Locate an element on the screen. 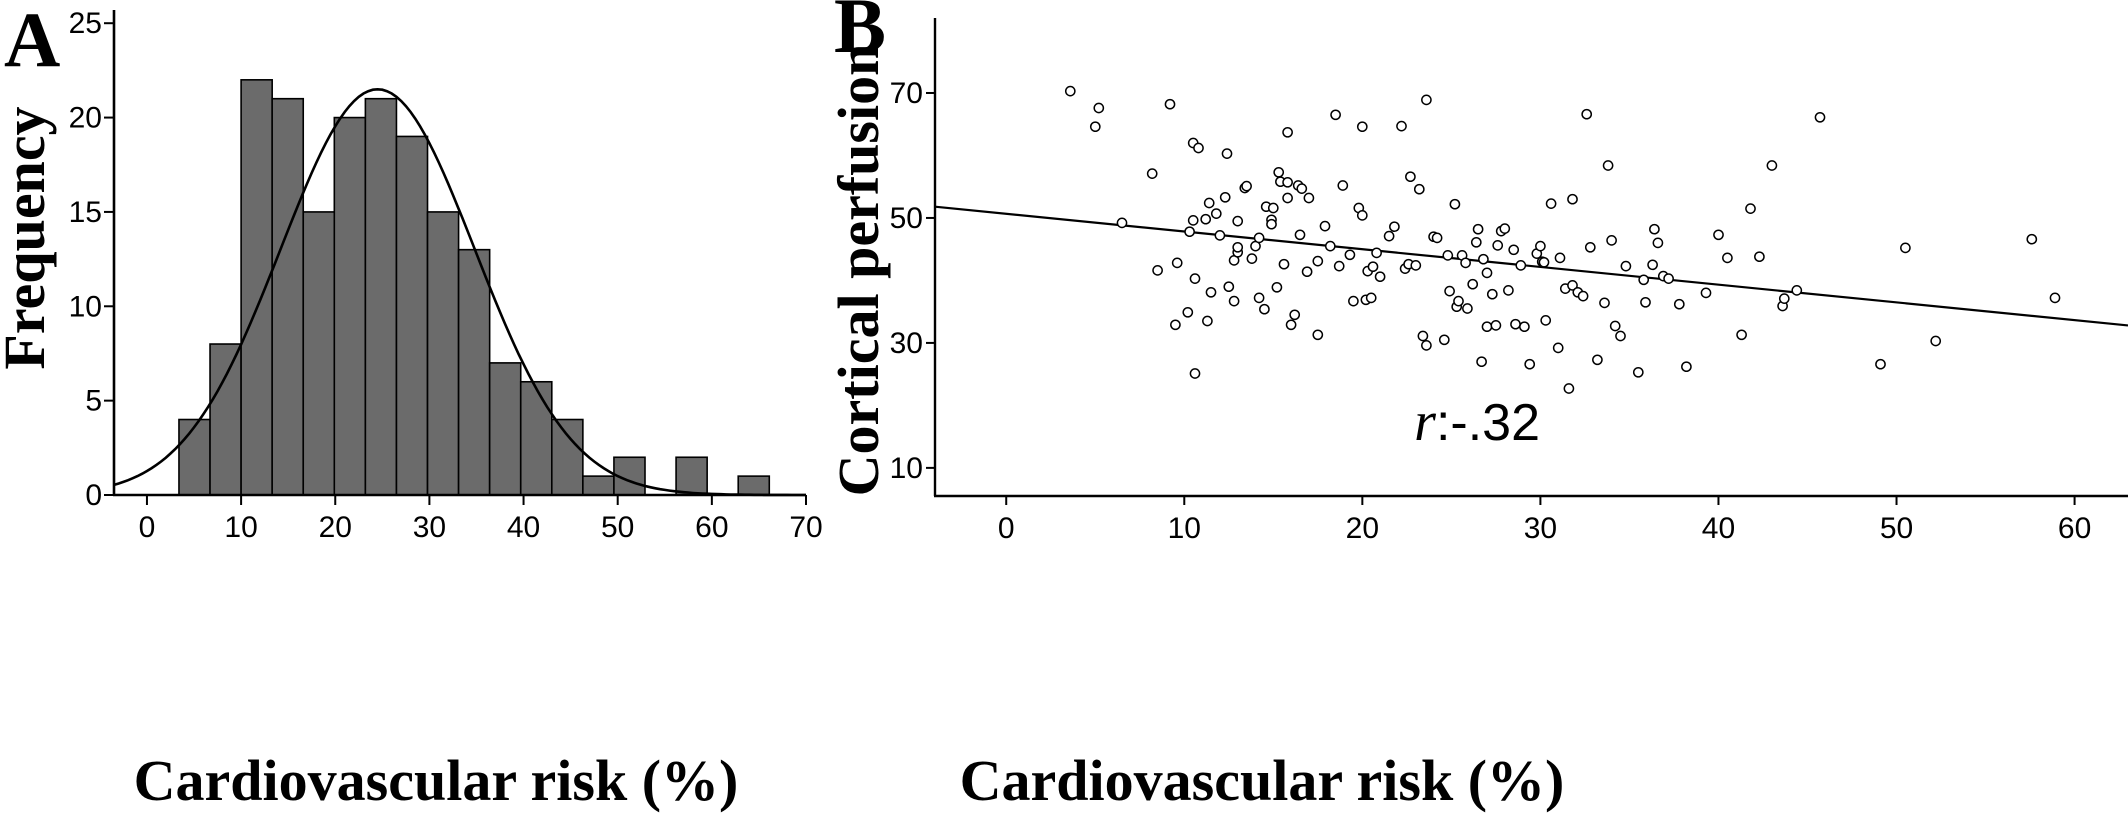 The width and height of the screenshot is (2128, 827). y-tick-label: 20 is located at coordinates (85, 118).